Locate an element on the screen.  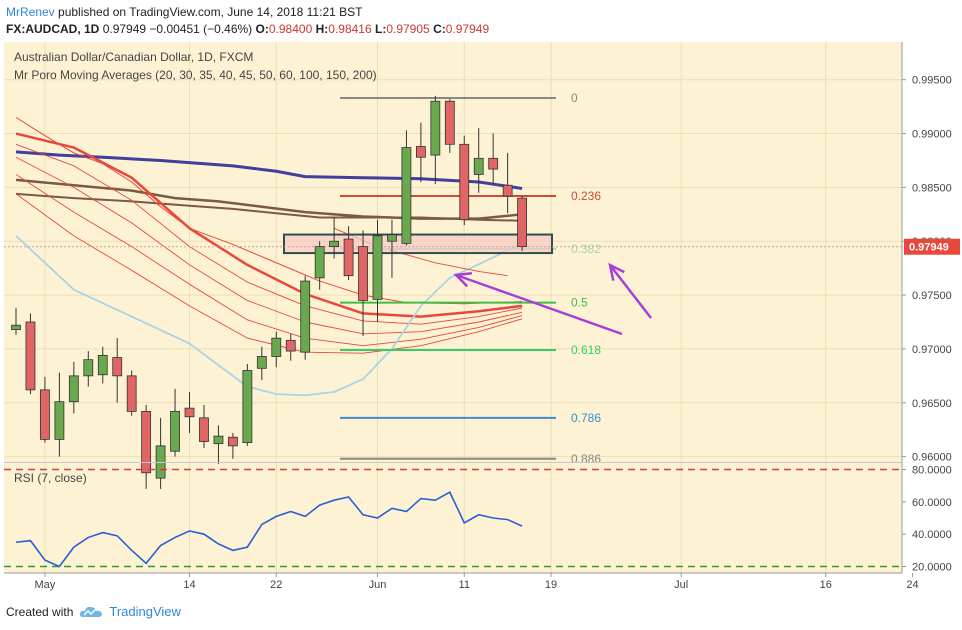
ma-line-ma200 is located at coordinates (269, 170).